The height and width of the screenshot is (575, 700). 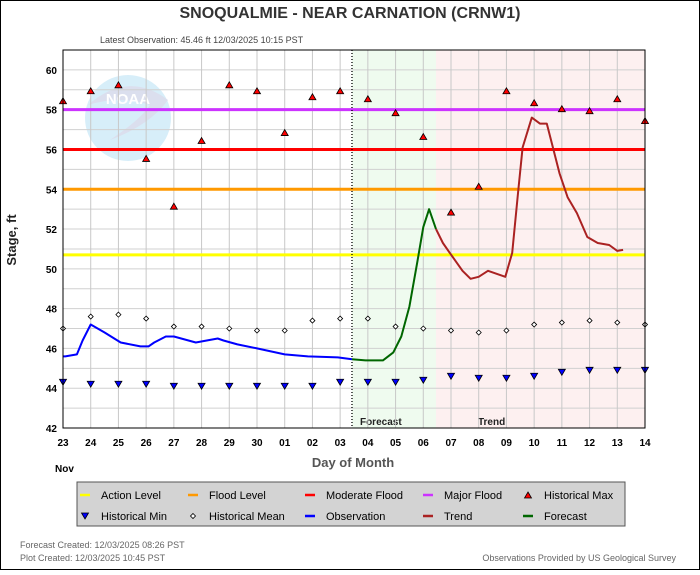 I want to click on region-label-trend: Trend, so click(x=491, y=422).